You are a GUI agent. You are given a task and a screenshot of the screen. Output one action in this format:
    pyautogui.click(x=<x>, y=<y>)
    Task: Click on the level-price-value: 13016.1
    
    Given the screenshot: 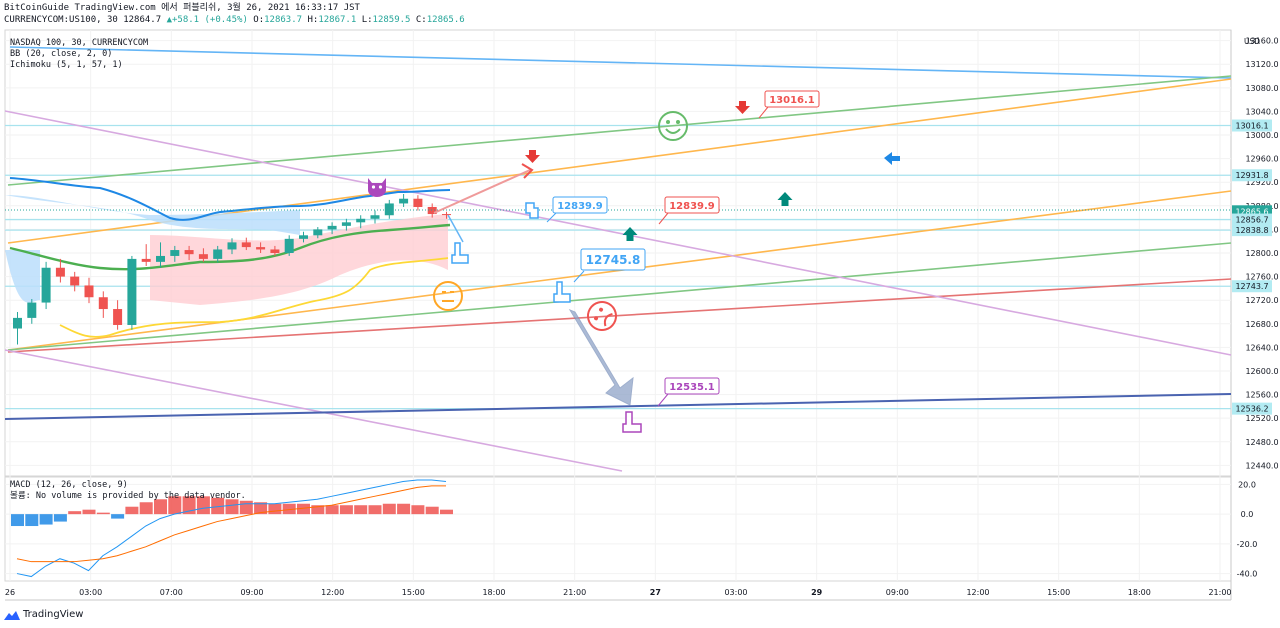 What is the action you would take?
    pyautogui.click(x=1251, y=126)
    